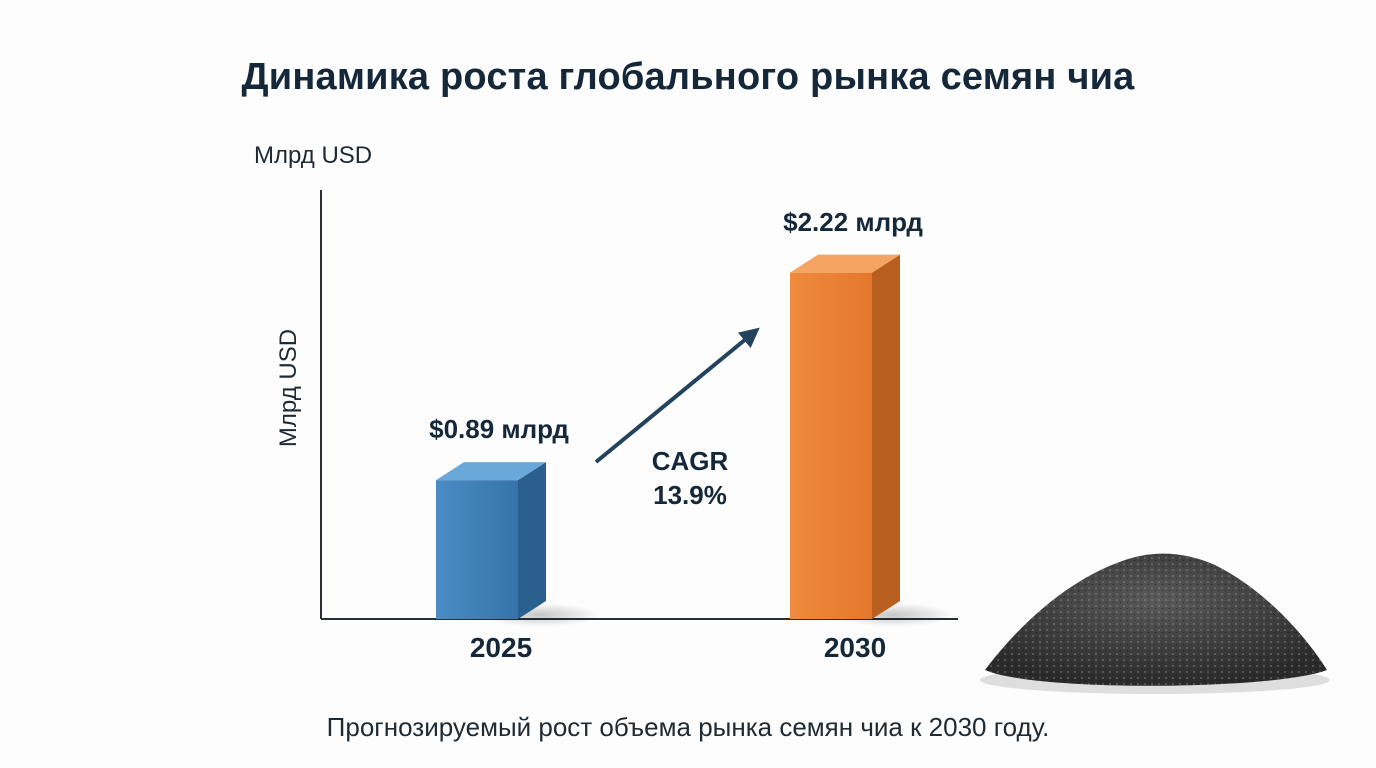 This screenshot has height=768, width=1376. What do you see at coordinates (690, 495) in the screenshot?
I see `cagr-value: 13.9%` at bounding box center [690, 495].